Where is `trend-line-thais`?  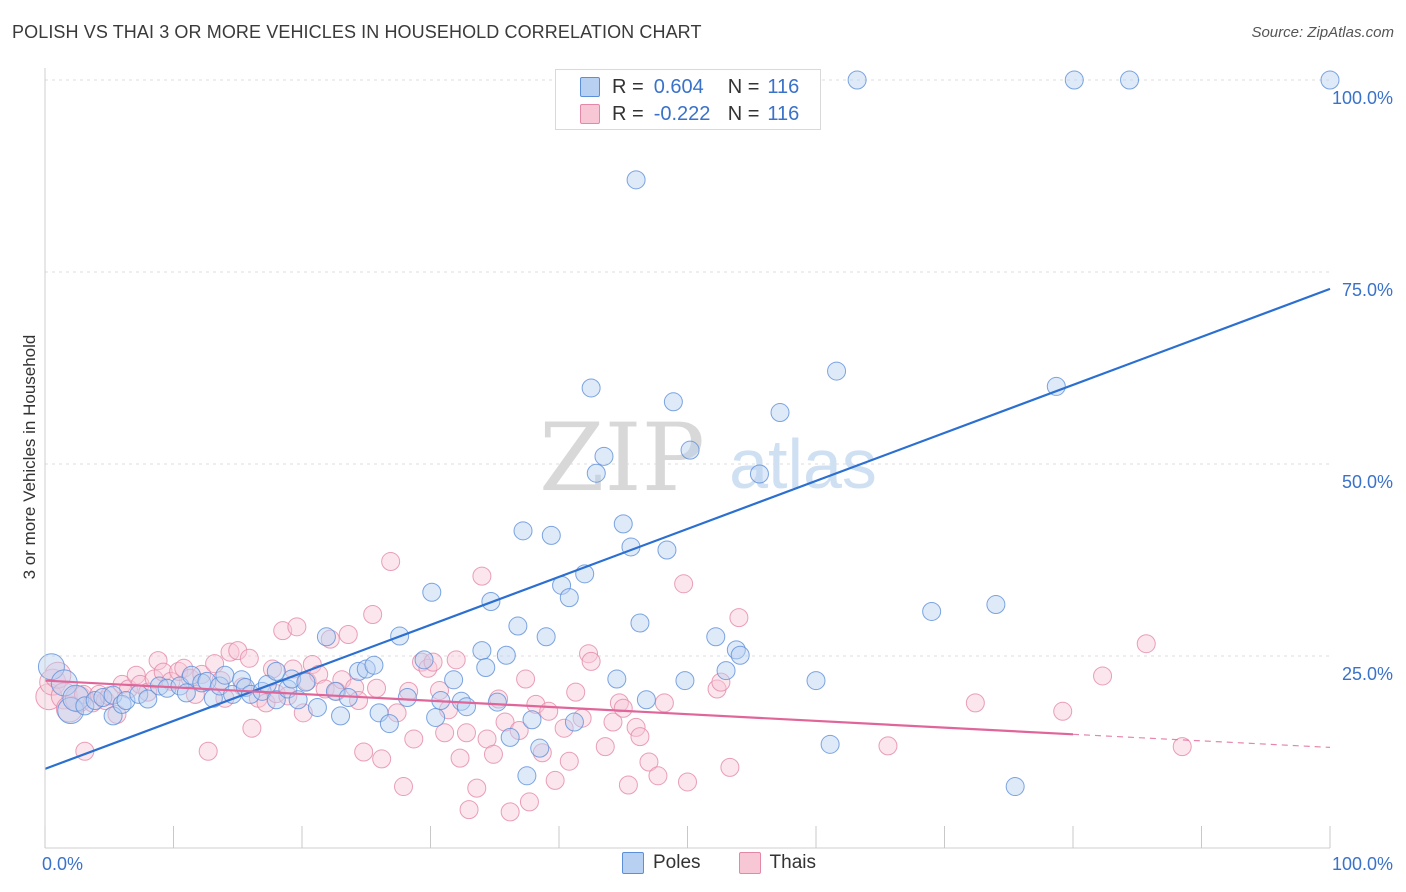
trend-line-thais is located at coordinates (559, 707).